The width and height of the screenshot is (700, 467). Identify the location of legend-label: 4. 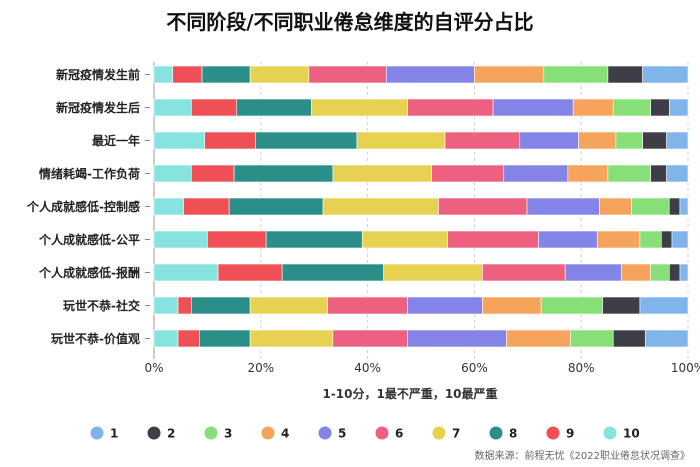
(285, 434).